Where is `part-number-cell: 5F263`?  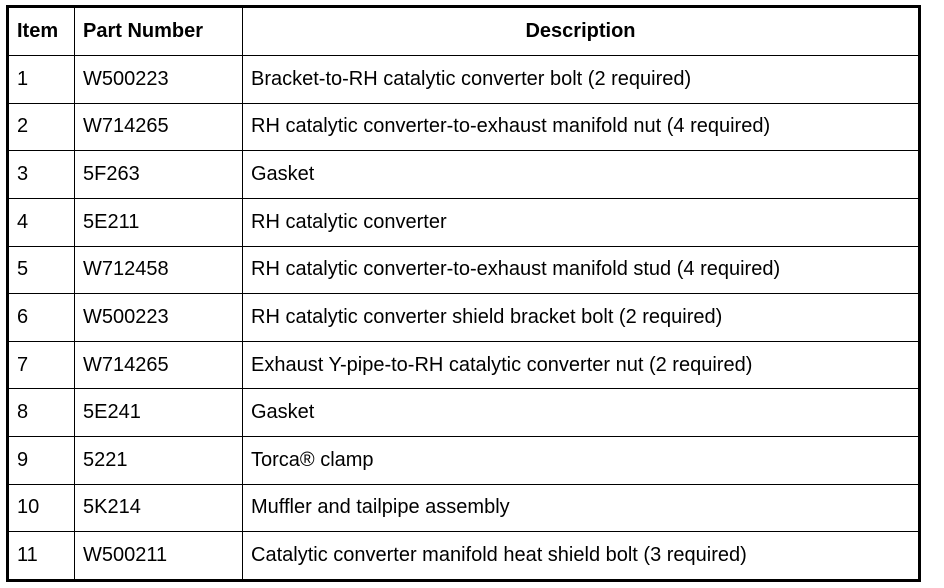
part-number-cell: 5F263 is located at coordinates (158, 174).